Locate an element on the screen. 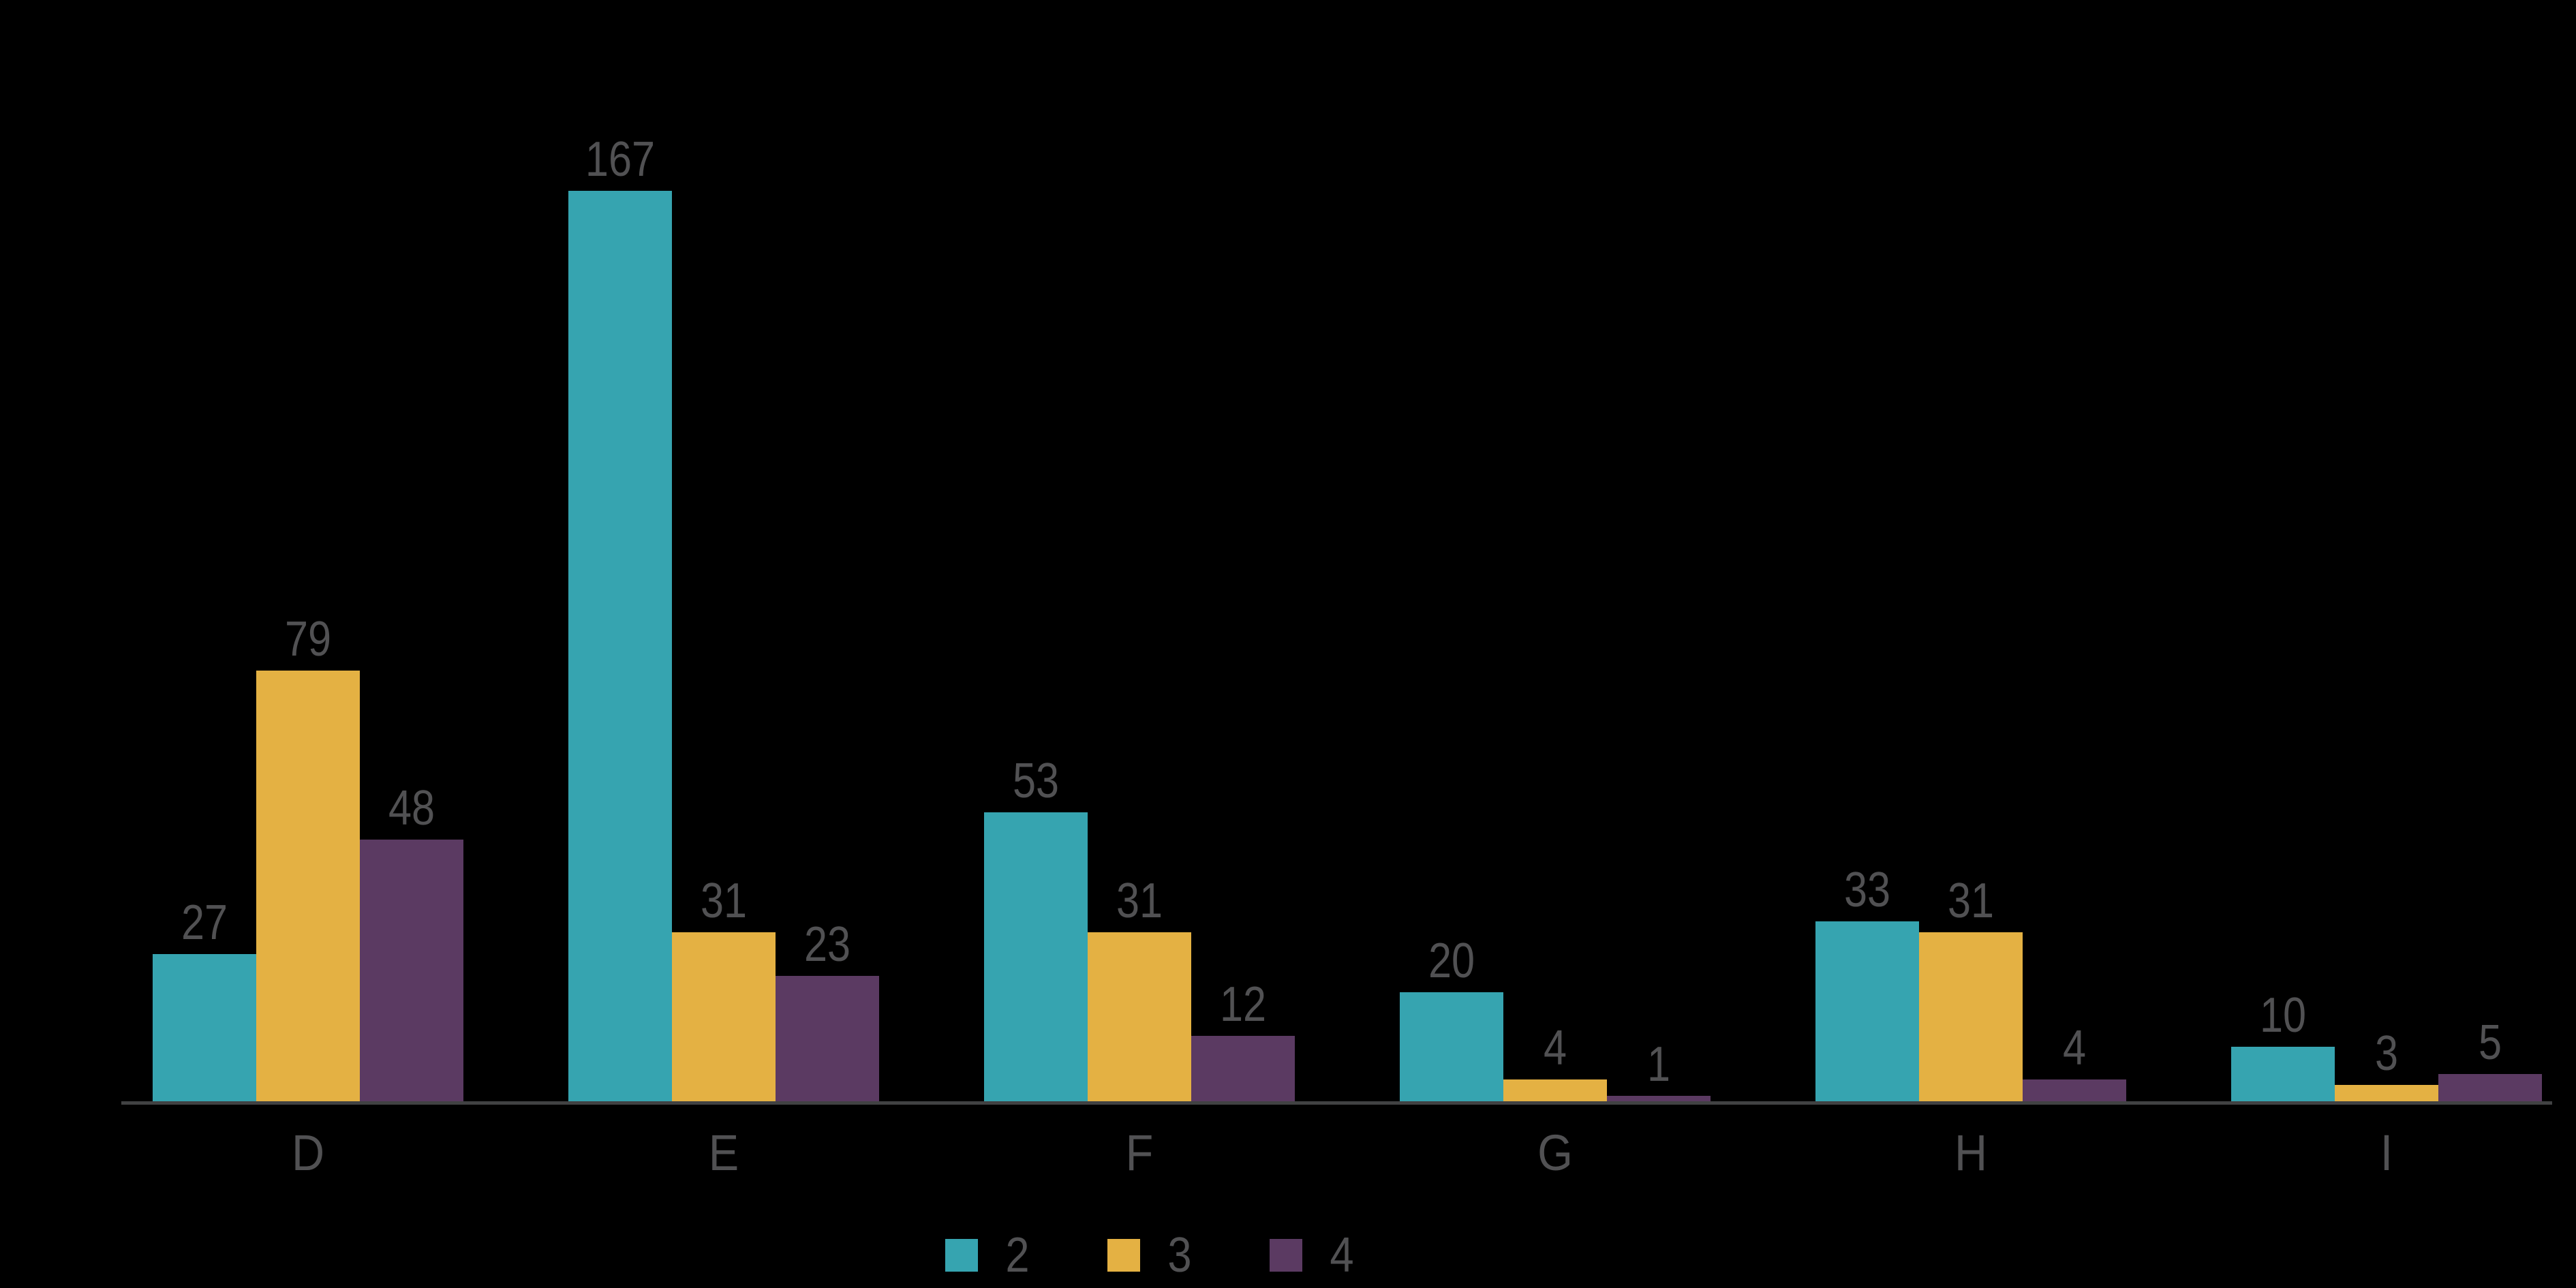 Image resolution: width=2576 pixels, height=1288 pixels. value-label-e-series-4: 23 is located at coordinates (827, 944).